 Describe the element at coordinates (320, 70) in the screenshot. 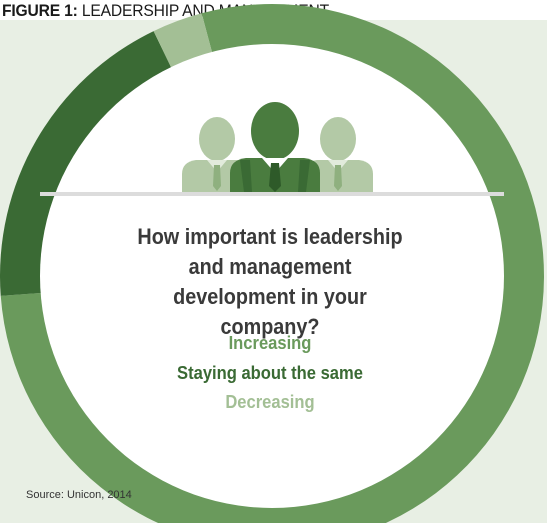

I see `label-increasing: 78%` at that location.